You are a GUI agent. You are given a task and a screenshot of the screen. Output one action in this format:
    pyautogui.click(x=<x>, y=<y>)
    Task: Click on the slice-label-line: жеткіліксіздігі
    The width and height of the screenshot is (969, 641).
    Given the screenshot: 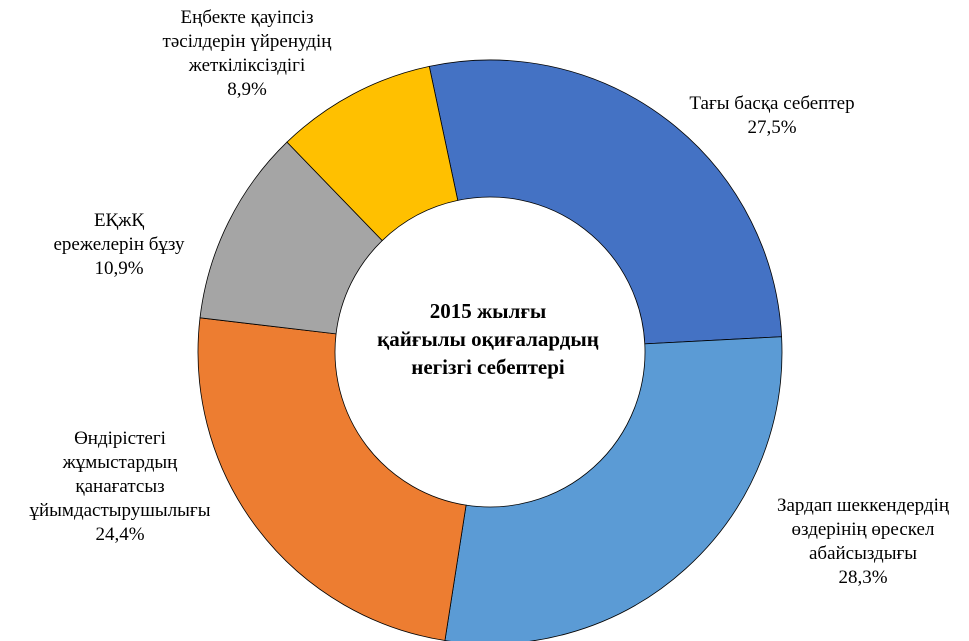 What is the action you would take?
    pyautogui.click(x=247, y=65)
    